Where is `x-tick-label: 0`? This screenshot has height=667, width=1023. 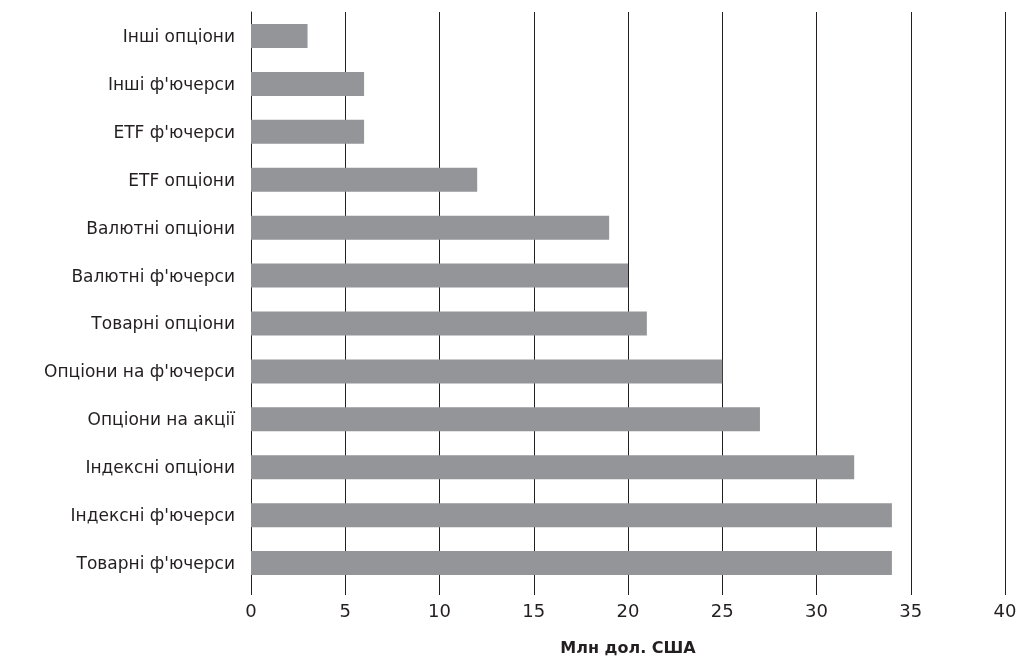 x-tick-label: 0 is located at coordinates (251, 610).